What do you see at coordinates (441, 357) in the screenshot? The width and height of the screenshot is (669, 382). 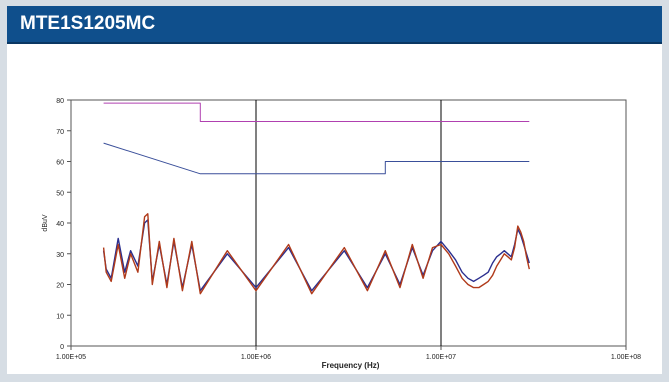 I see `x-tick-label: 1.00E+07` at bounding box center [441, 357].